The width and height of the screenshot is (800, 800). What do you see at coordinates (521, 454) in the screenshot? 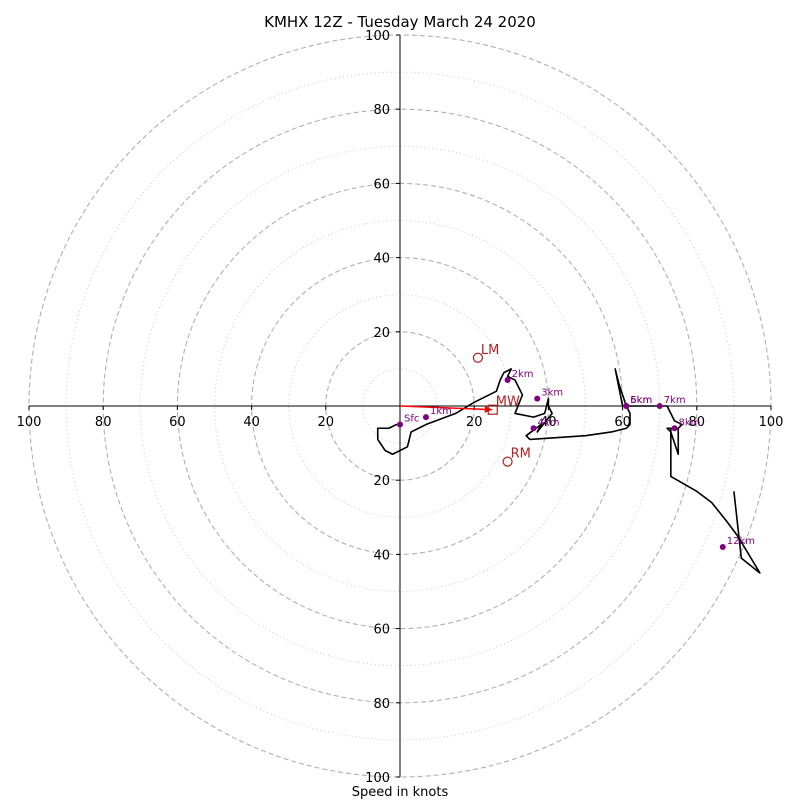
I see `storm-motion-label: RM` at bounding box center [521, 454].